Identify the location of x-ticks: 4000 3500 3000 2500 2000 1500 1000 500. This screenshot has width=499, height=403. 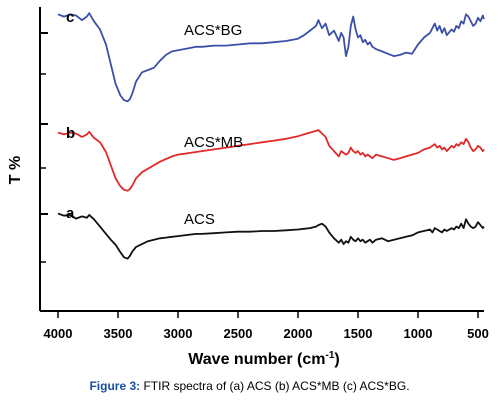
(266, 326).